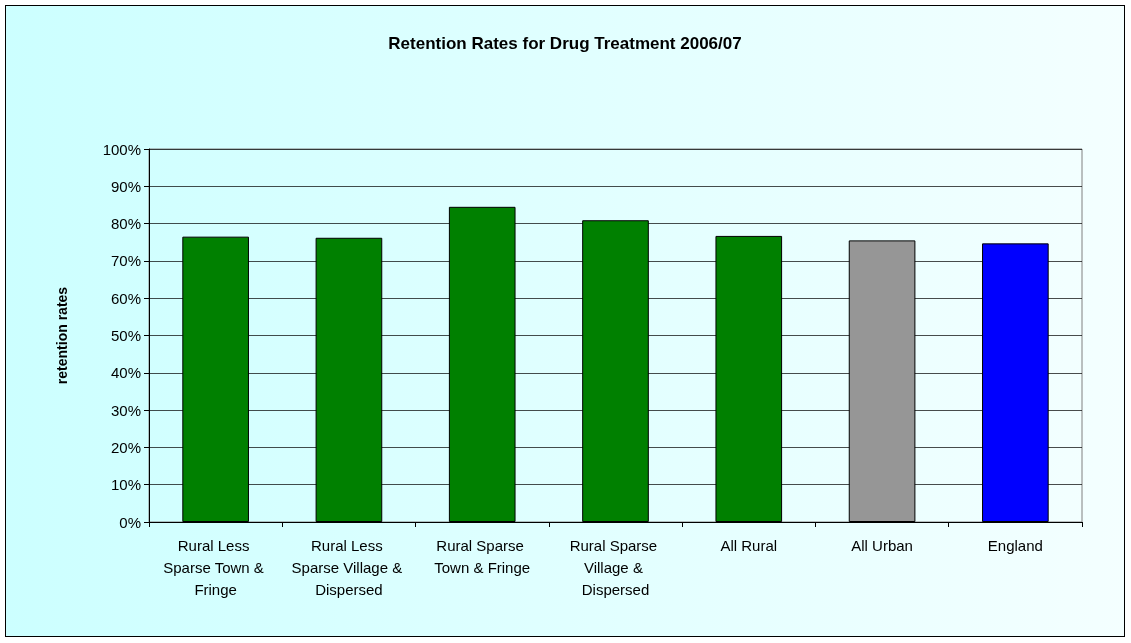 This screenshot has height=643, width=1131. I want to click on y-tick-label: 80%, so click(125, 224).